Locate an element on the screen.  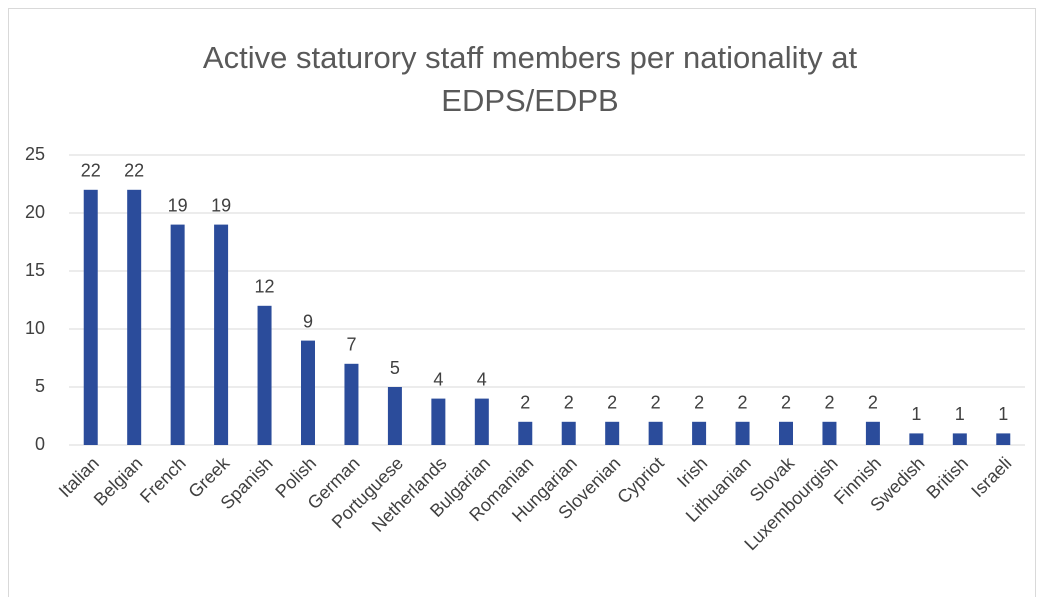
y-tick-label: 10 is located at coordinates (35, 328).